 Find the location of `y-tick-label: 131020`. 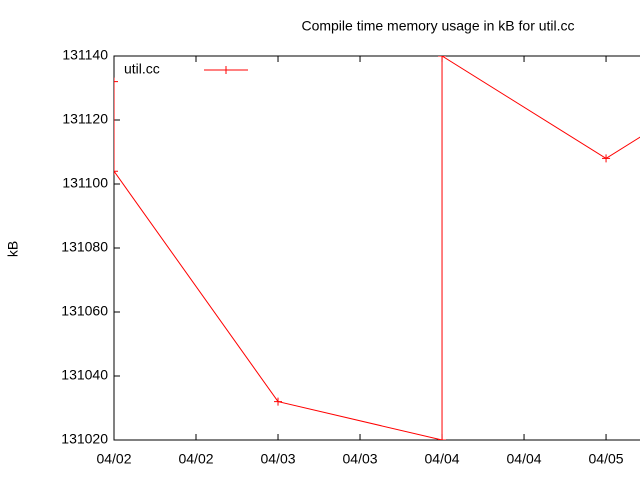

y-tick-label: 131020 is located at coordinates (84, 439).